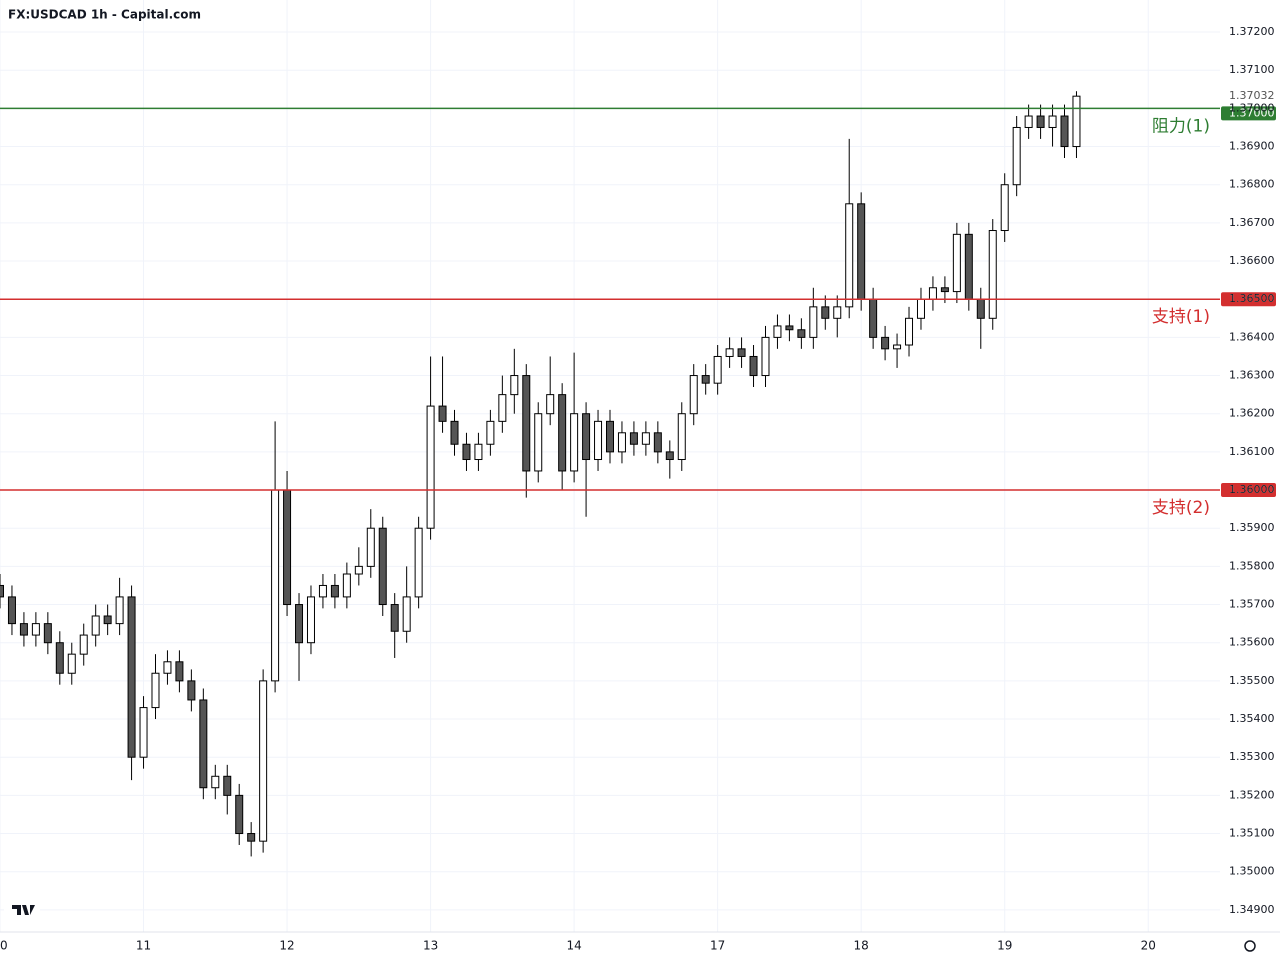 This screenshot has width=1280, height=960. Describe the element at coordinates (104, 15) in the screenshot. I see `chart-title: FX:USDCAD 1h - Capital.com` at that location.